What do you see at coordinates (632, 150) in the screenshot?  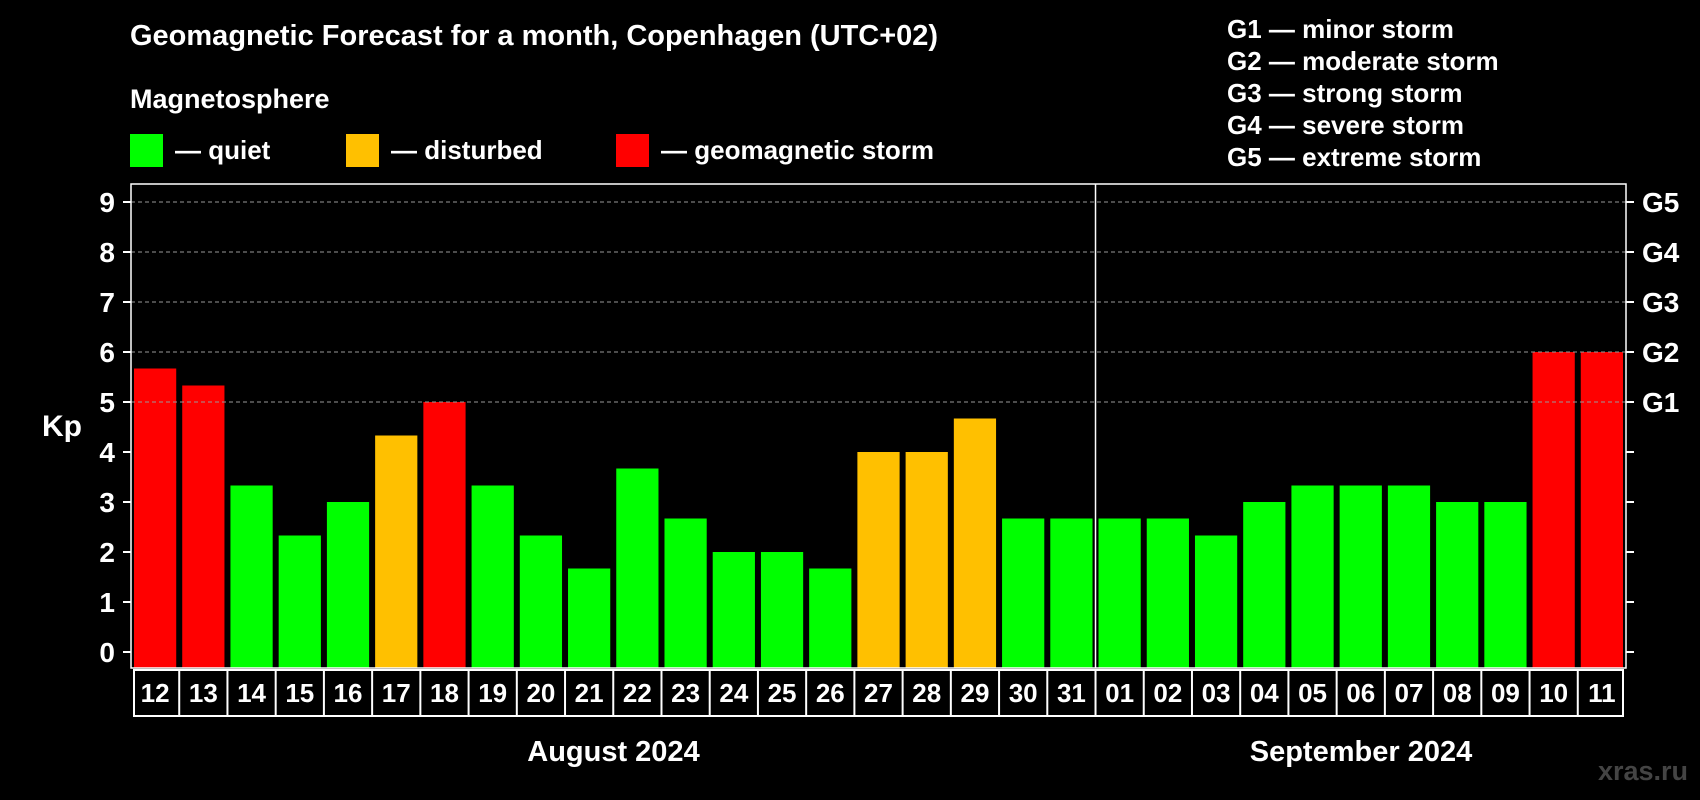 I see `legend-swatch-storm` at bounding box center [632, 150].